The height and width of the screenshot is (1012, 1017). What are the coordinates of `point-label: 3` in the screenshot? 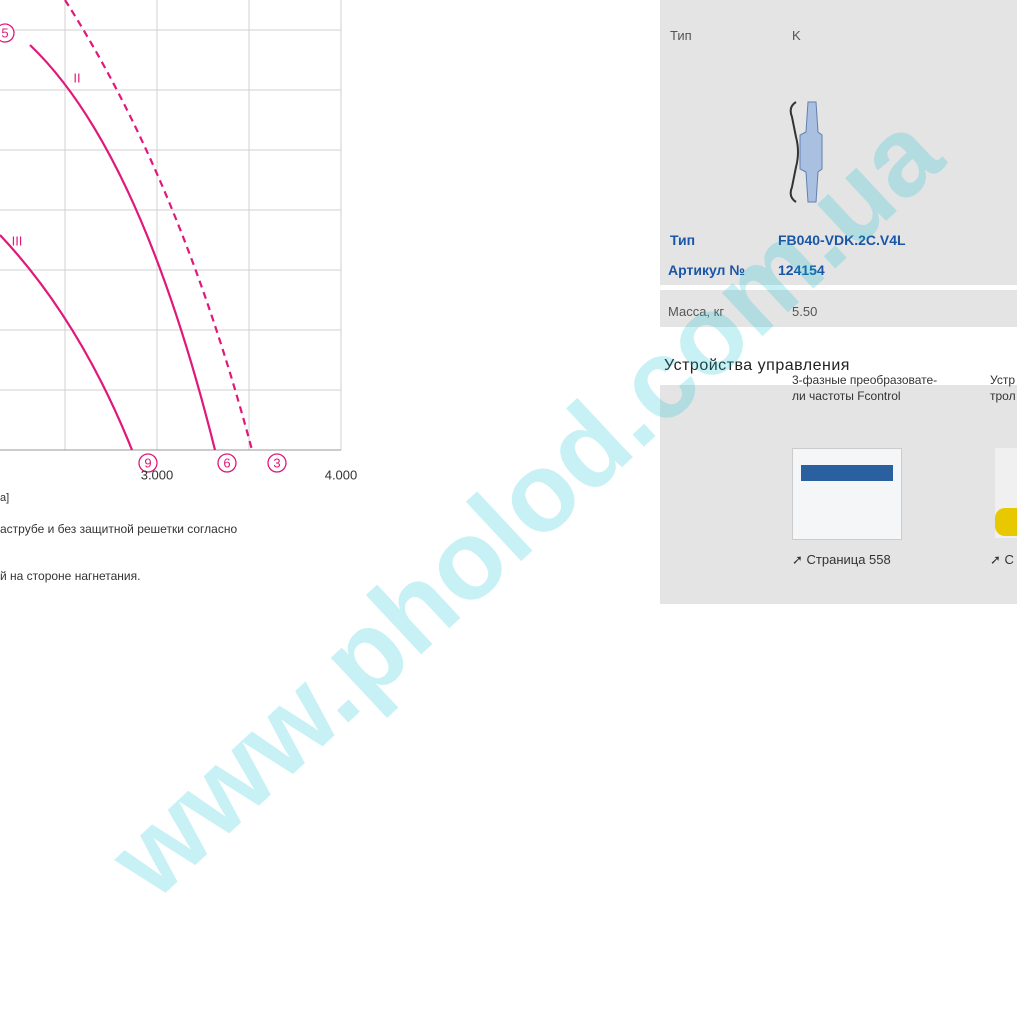 It's located at (276, 462).